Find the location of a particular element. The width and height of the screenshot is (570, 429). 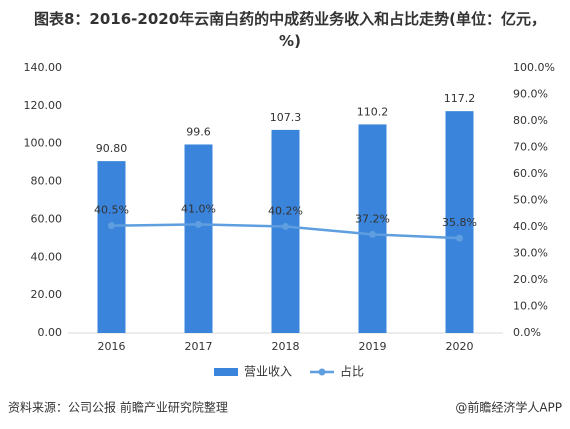

x-tick-label: 2017 is located at coordinates (199, 346).